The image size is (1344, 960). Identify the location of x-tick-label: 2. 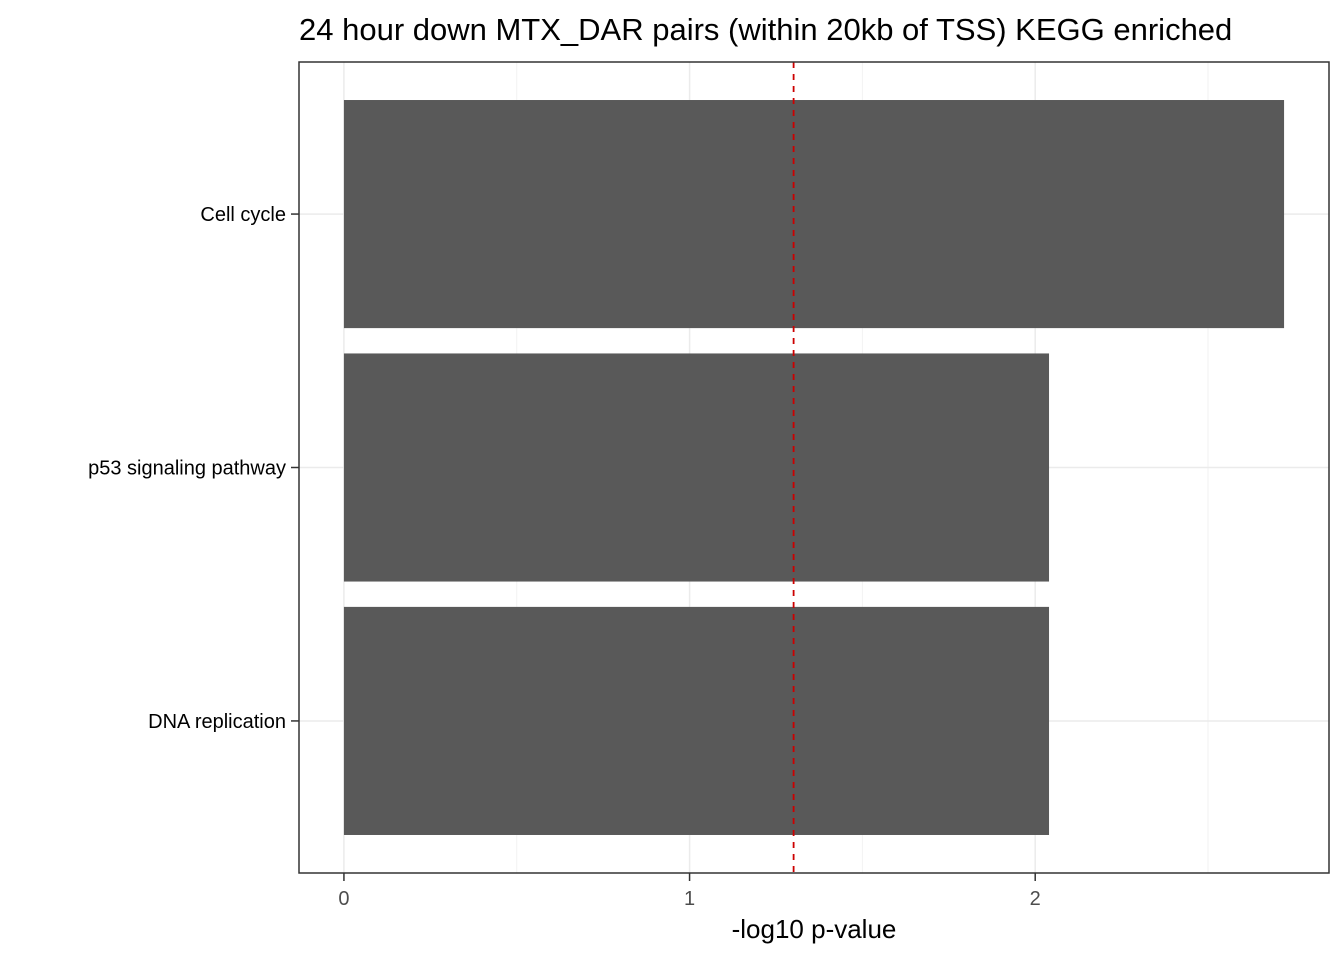
(1035, 899).